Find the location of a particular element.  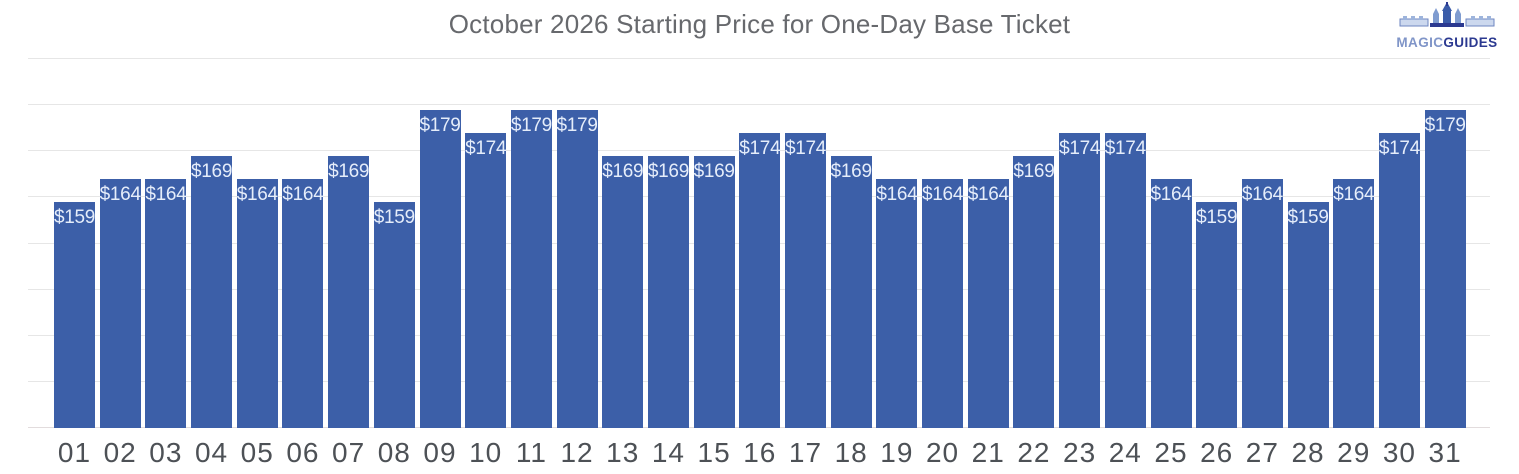

x-tick-label: 18 is located at coordinates (851, 452).